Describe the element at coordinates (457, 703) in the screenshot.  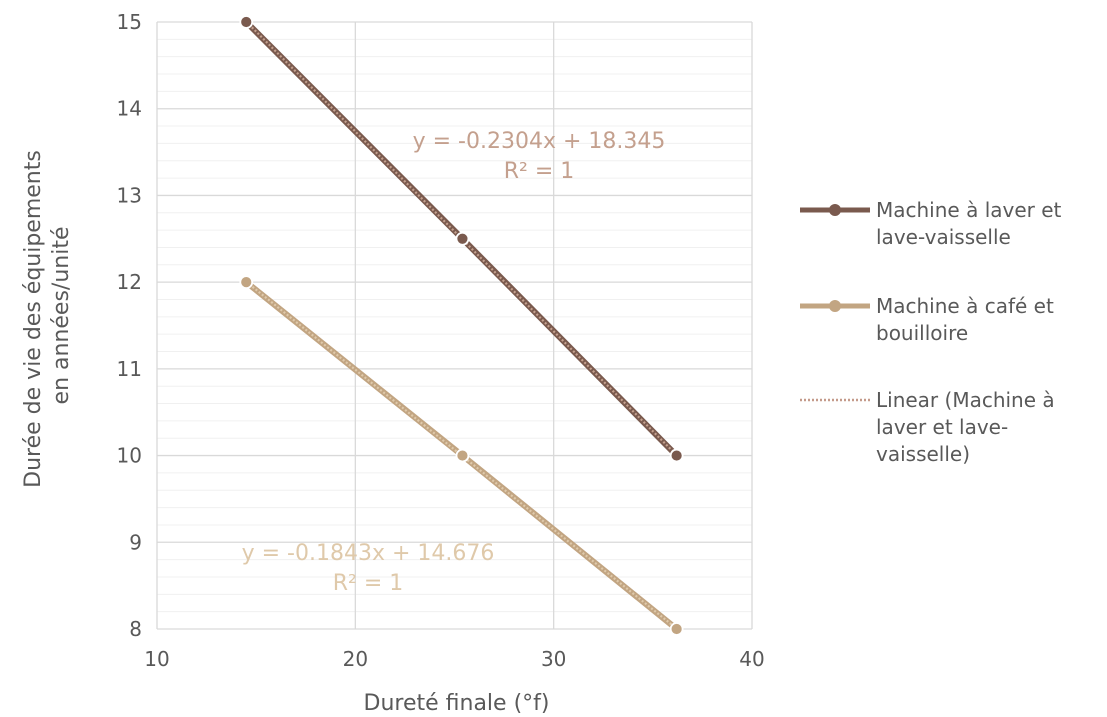
I see `x-axis-title: Dureté finale (°f)` at that location.